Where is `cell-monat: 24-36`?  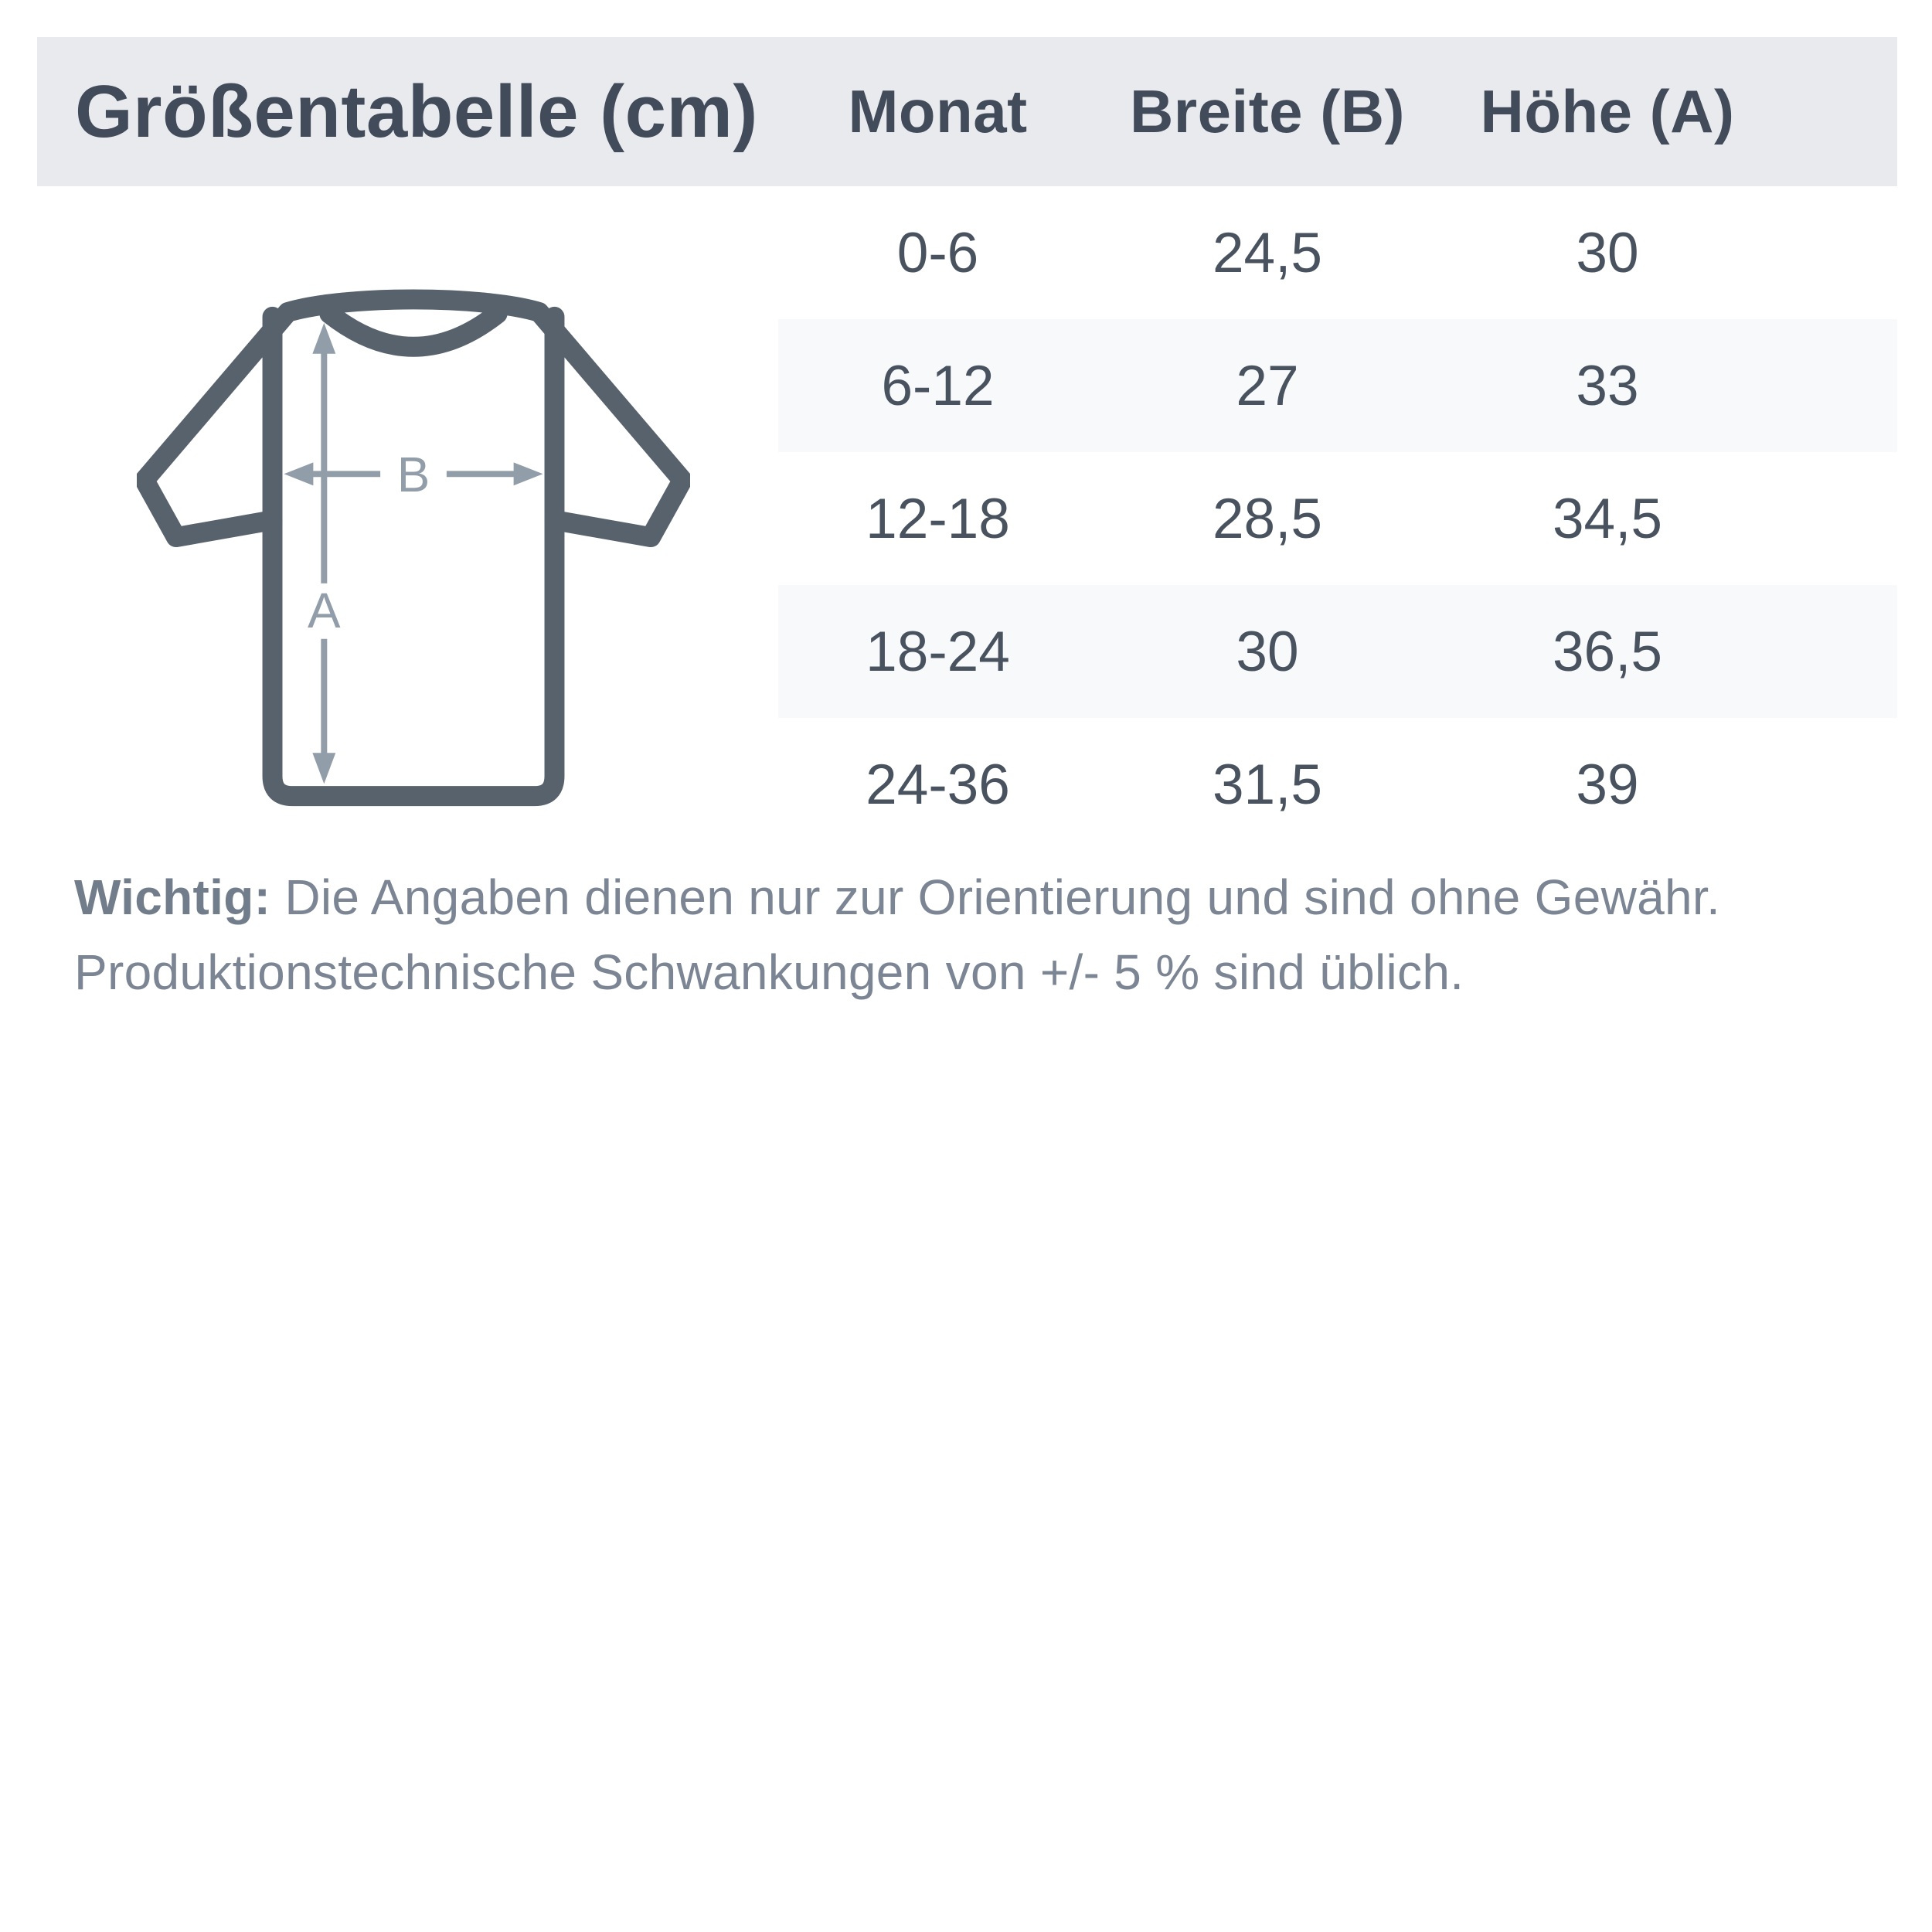
cell-monat: 24-36 is located at coordinates (937, 784).